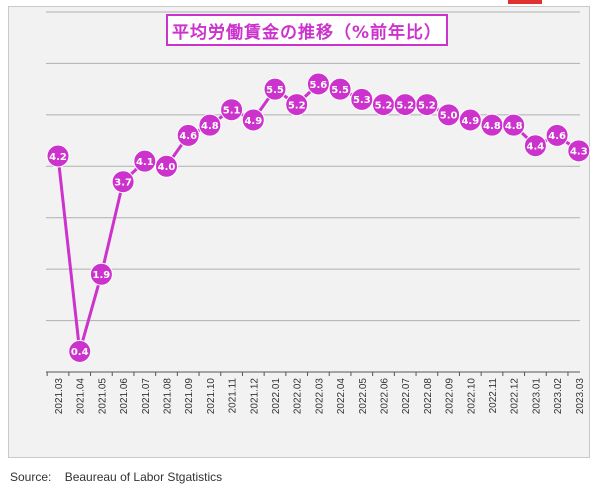 Image resolution: width=600 pixels, height=487 pixels. I want to click on x-tick-label: 2021.05, so click(102, 396).